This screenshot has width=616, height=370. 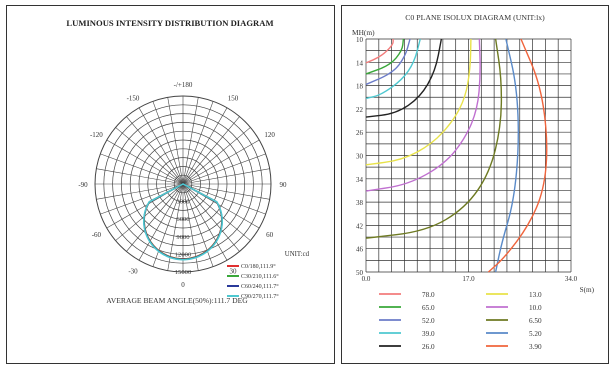 I want to click on isolux-y-tick: 14, so click(x=360, y=63).